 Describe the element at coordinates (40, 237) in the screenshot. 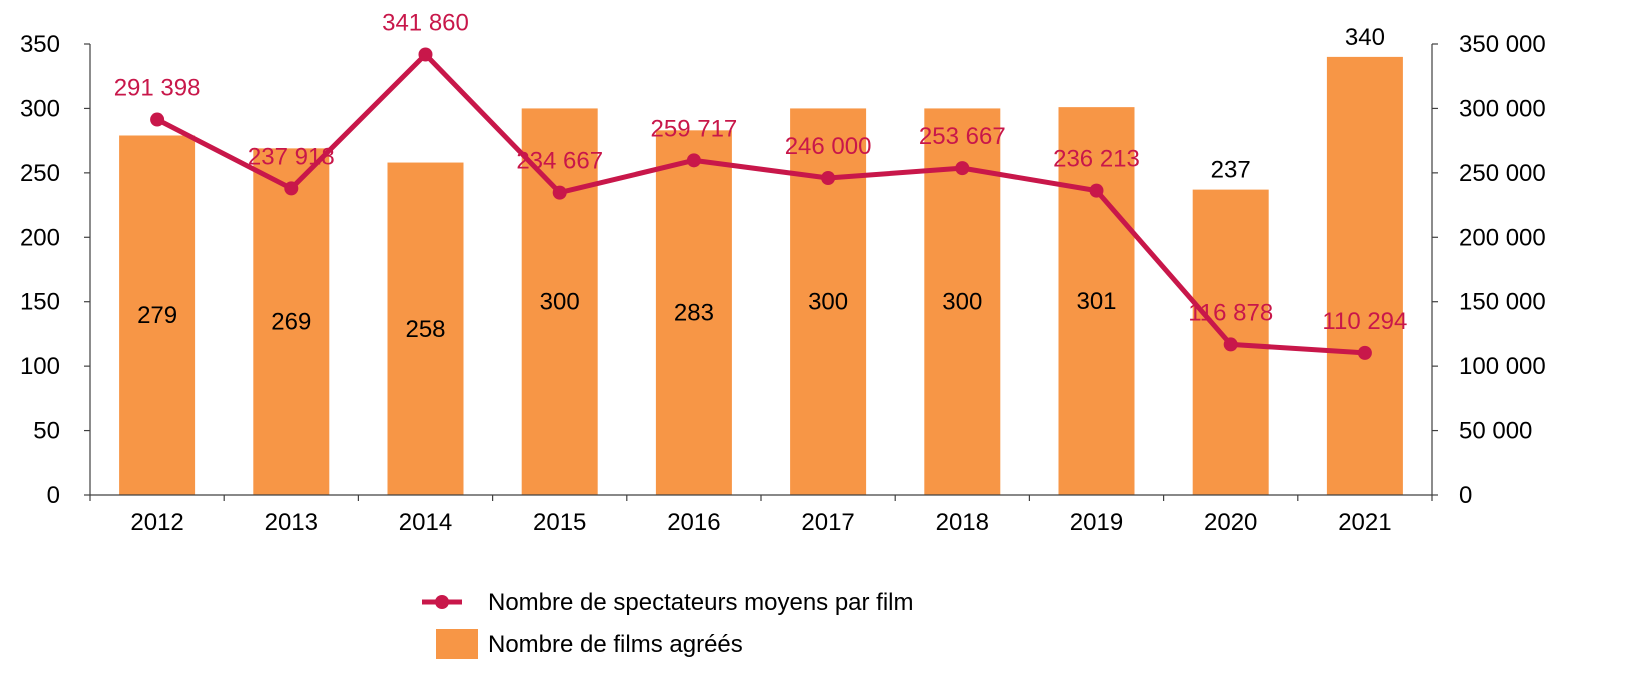

I see `y-left-tick-label: 200` at that location.